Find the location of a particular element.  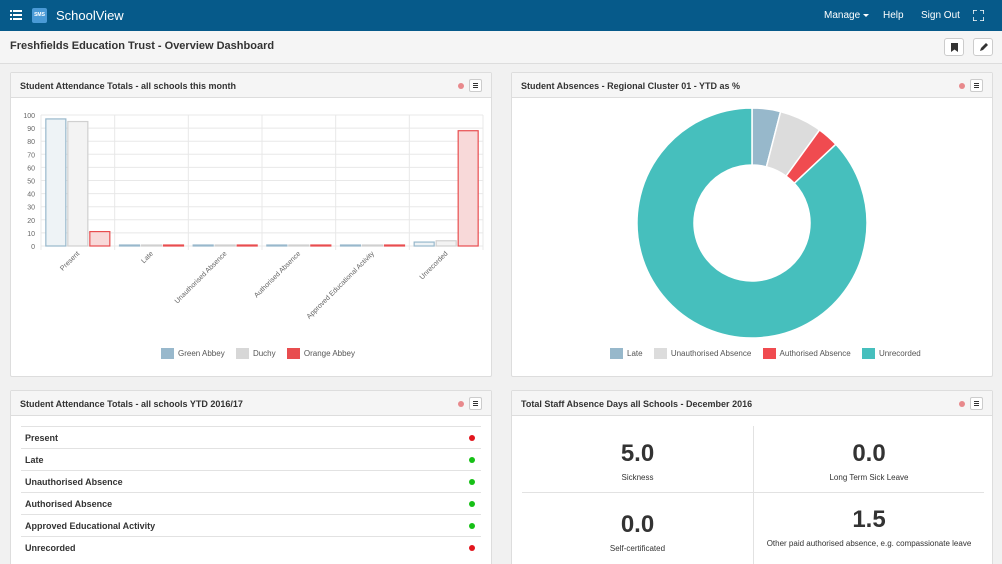

bookmark-icon is located at coordinates (954, 47).